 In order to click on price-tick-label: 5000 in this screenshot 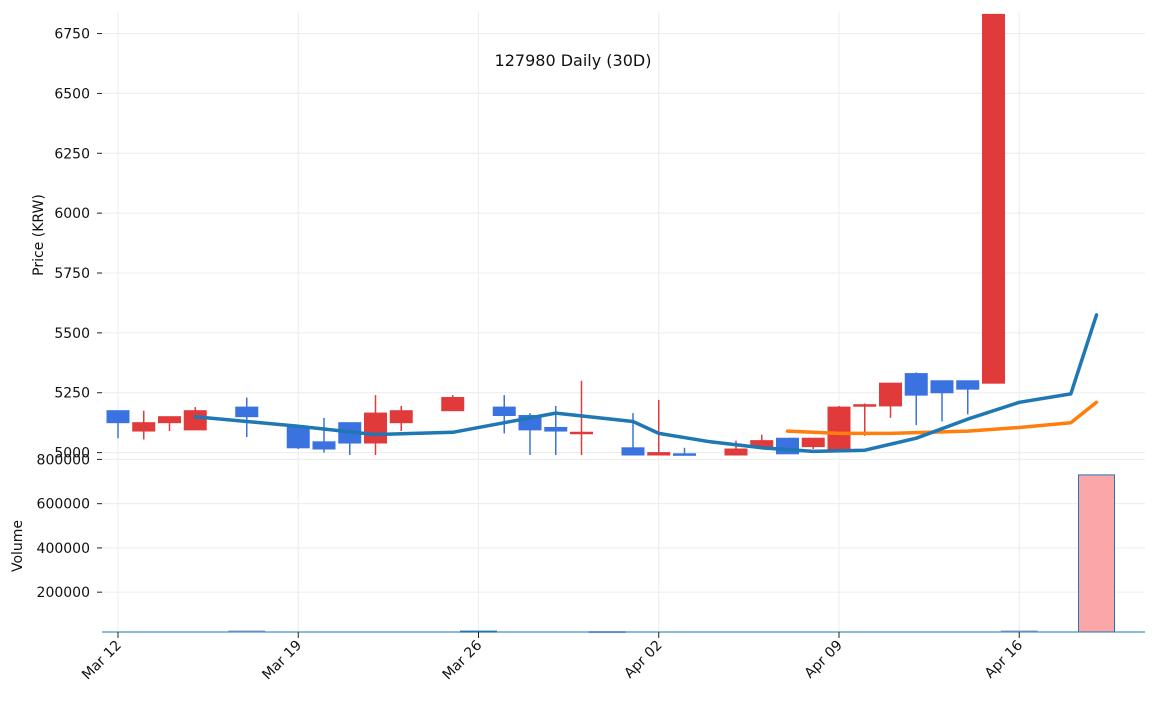, I will do `click(72, 454)`.